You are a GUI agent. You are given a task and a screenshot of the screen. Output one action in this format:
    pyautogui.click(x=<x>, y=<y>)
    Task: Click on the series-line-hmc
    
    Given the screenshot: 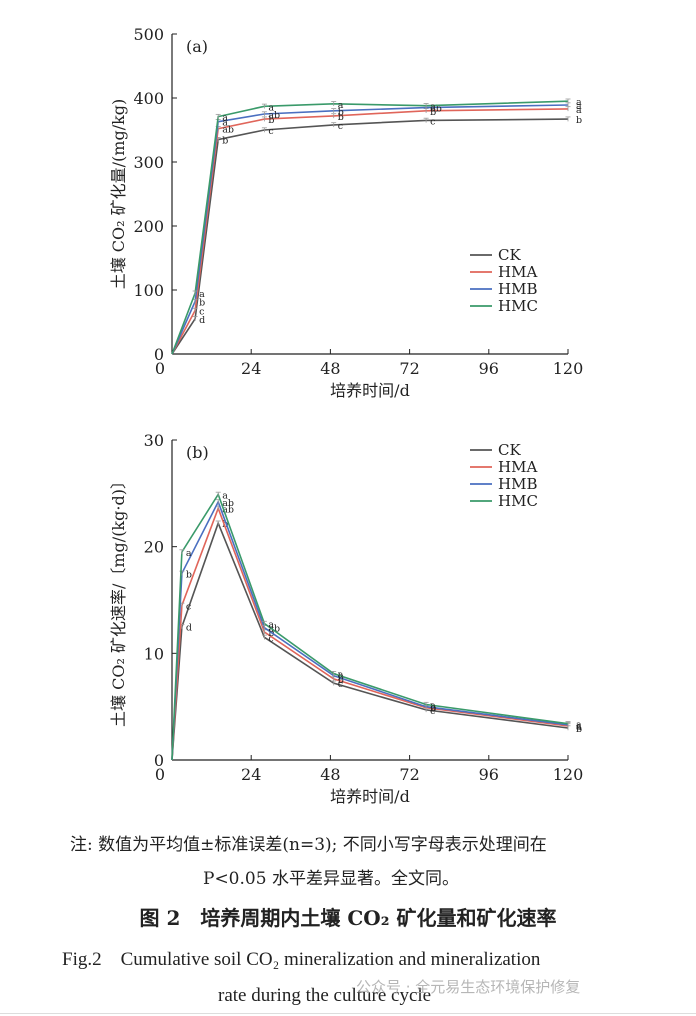 What is the action you would take?
    pyautogui.click(x=370, y=227)
    